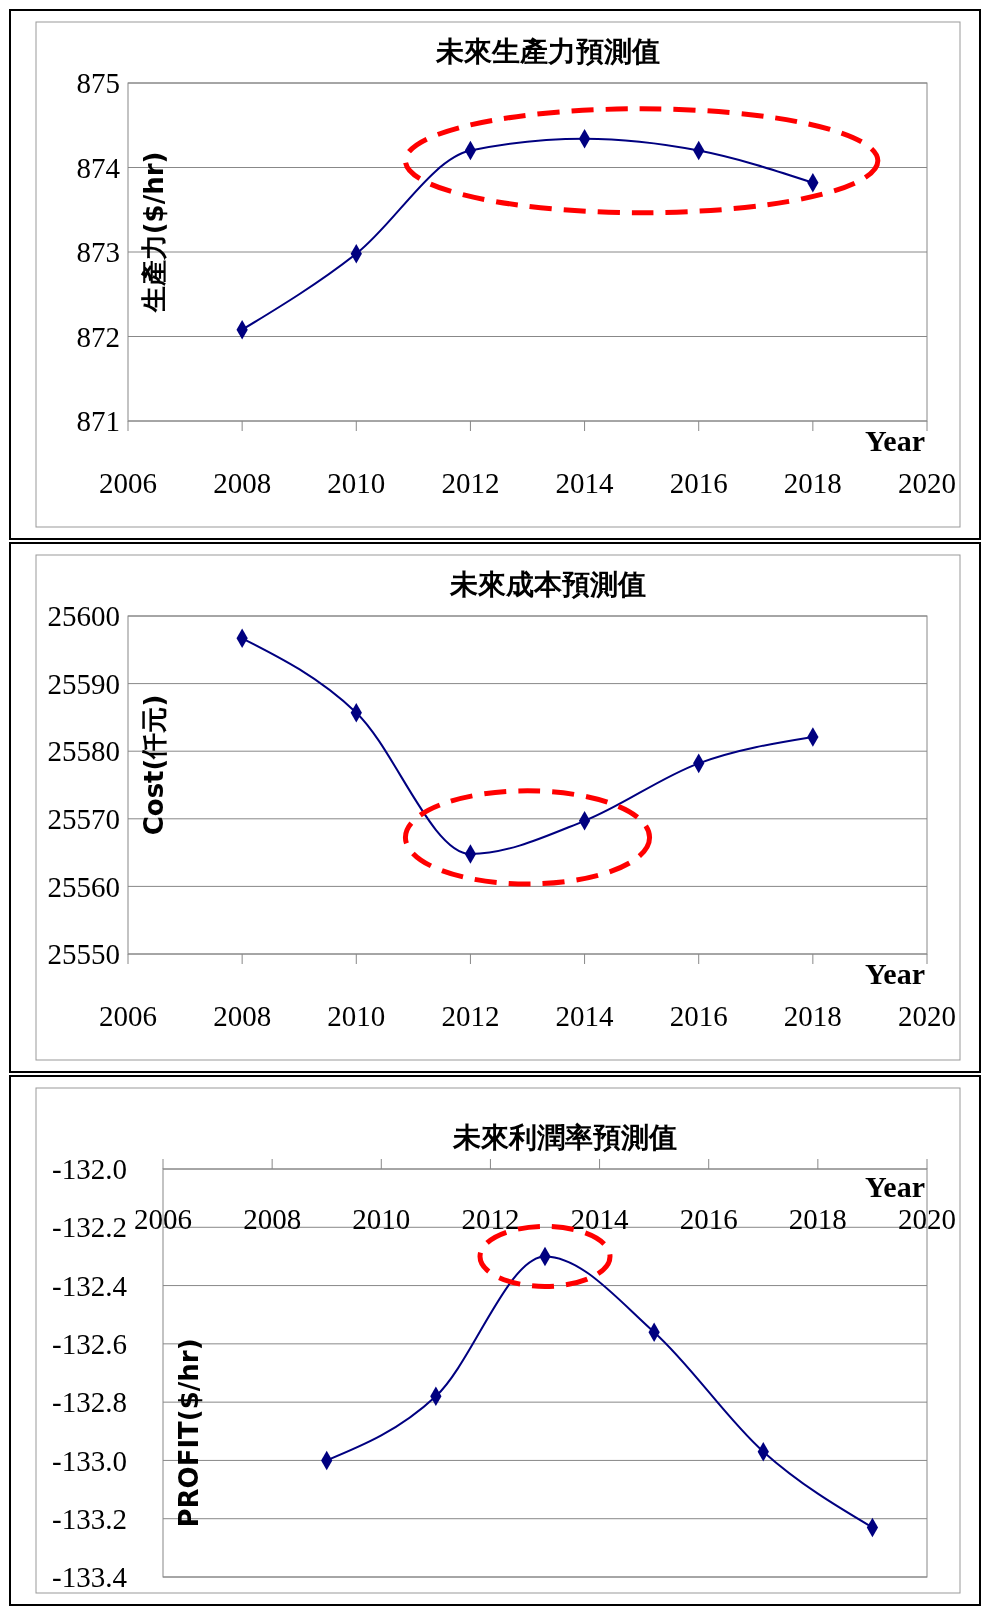 The image size is (990, 1616). What do you see at coordinates (89, 1402) in the screenshot?
I see `y-tick-label: -132.8` at bounding box center [89, 1402].